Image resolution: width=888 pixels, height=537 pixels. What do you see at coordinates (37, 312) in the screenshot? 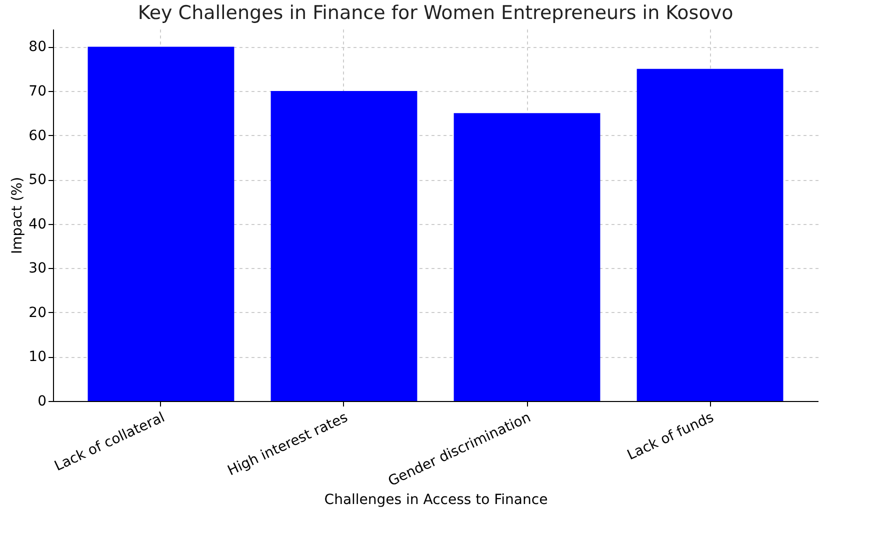
I see `y-tick-label: 20` at bounding box center [37, 312].